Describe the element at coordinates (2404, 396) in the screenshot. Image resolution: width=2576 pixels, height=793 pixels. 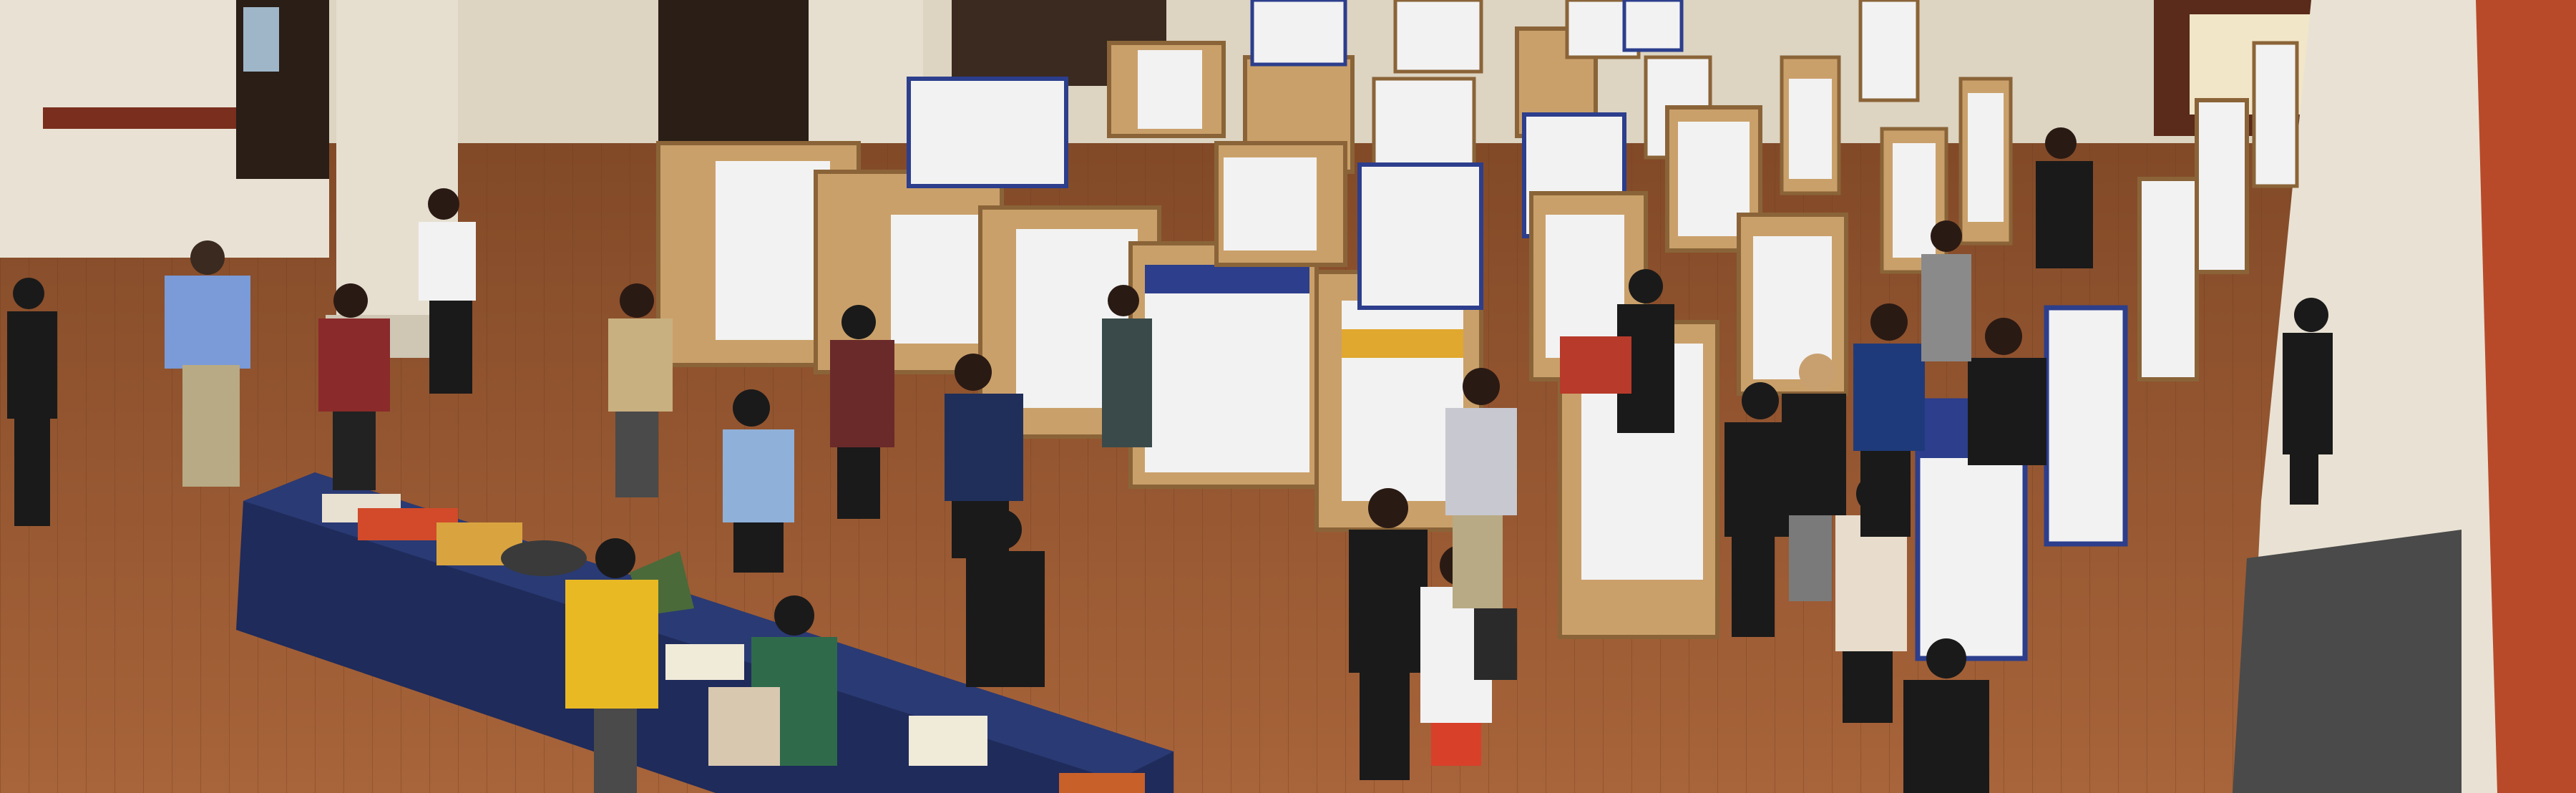
I see `balcony-railing` at that location.